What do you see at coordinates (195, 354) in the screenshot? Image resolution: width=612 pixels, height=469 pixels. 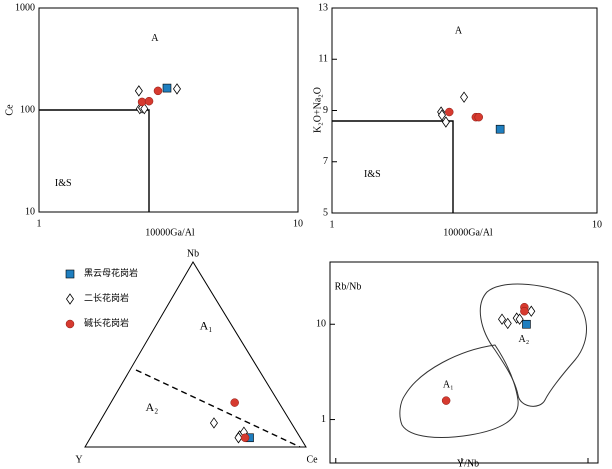 I see `ternary-frame` at bounding box center [195, 354].